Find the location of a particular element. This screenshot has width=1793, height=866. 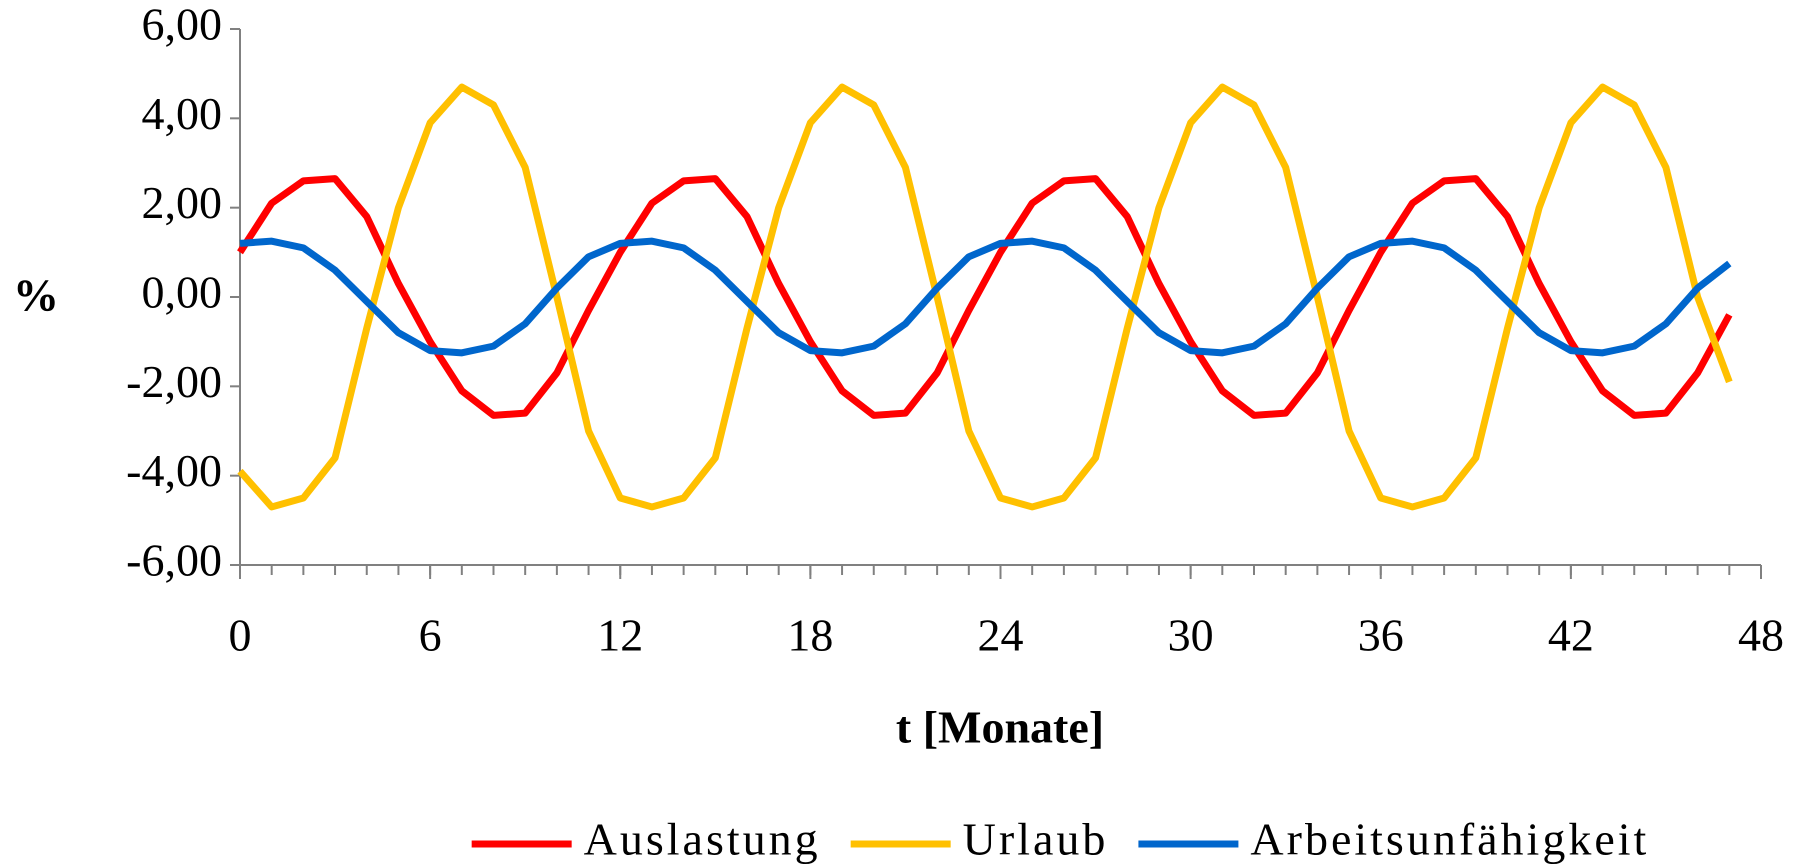

series-line is located at coordinates (985, 297).